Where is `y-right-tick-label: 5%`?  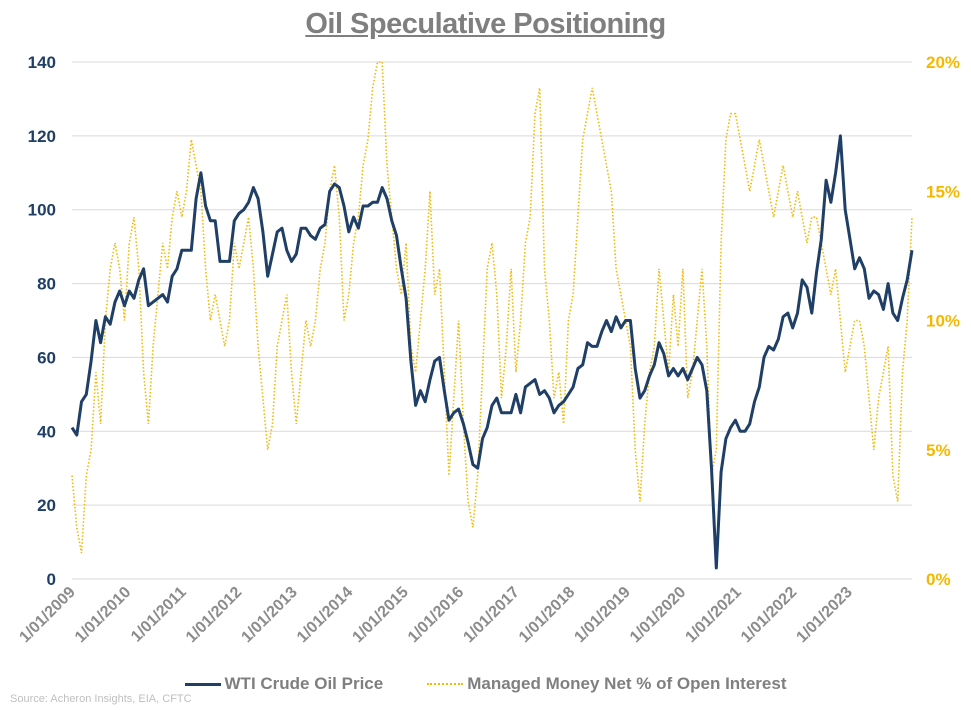
y-right-tick-label: 5% is located at coordinates (938, 450).